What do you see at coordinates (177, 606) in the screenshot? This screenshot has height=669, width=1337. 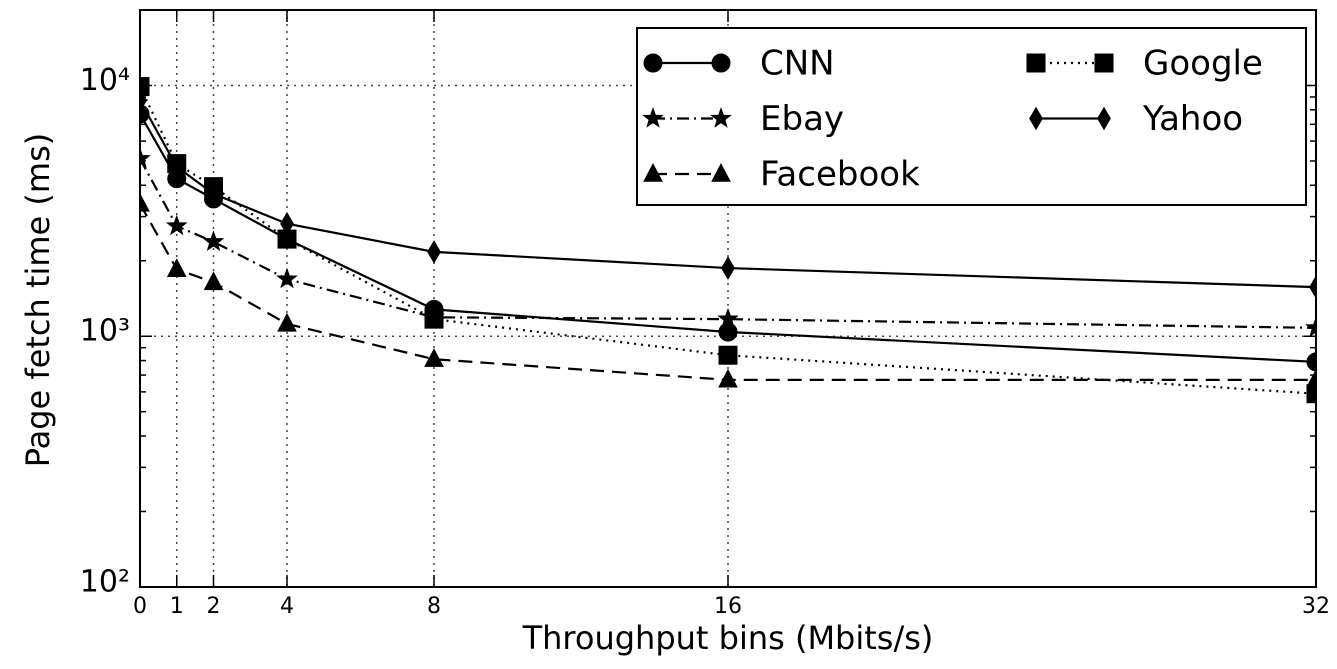 I see `x-tick-label: 1` at bounding box center [177, 606].